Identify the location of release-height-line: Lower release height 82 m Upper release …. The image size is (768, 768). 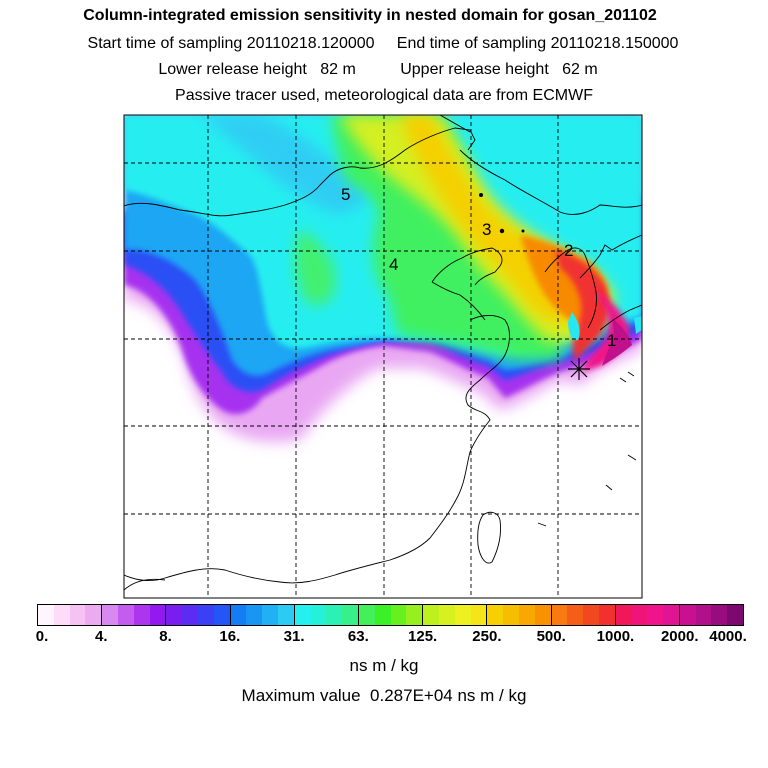
(378, 69).